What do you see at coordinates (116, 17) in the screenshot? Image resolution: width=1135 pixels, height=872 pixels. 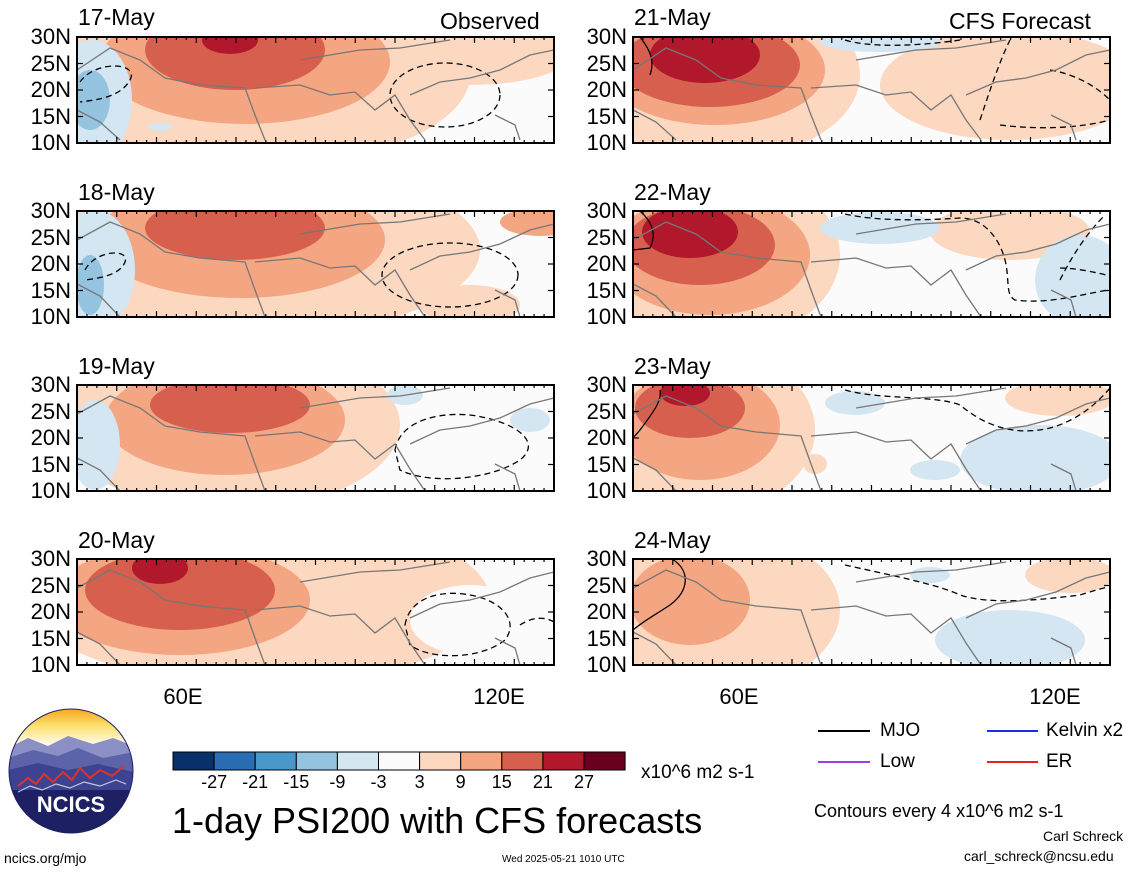 I see `panel-date-17-may: 17-May` at bounding box center [116, 17].